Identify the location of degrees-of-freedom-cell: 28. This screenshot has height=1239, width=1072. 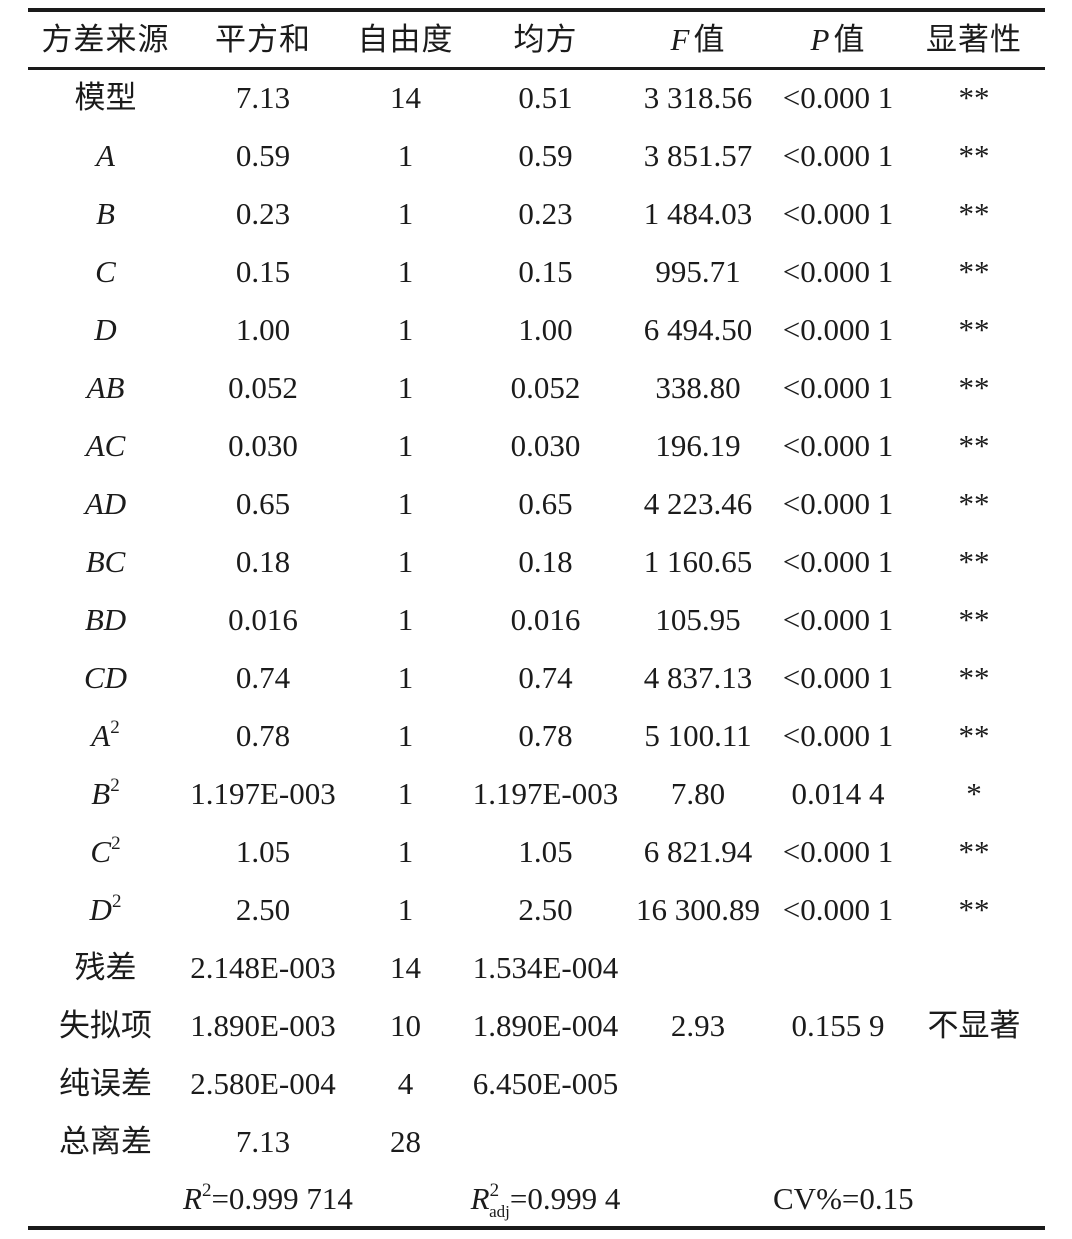
(405, 1141).